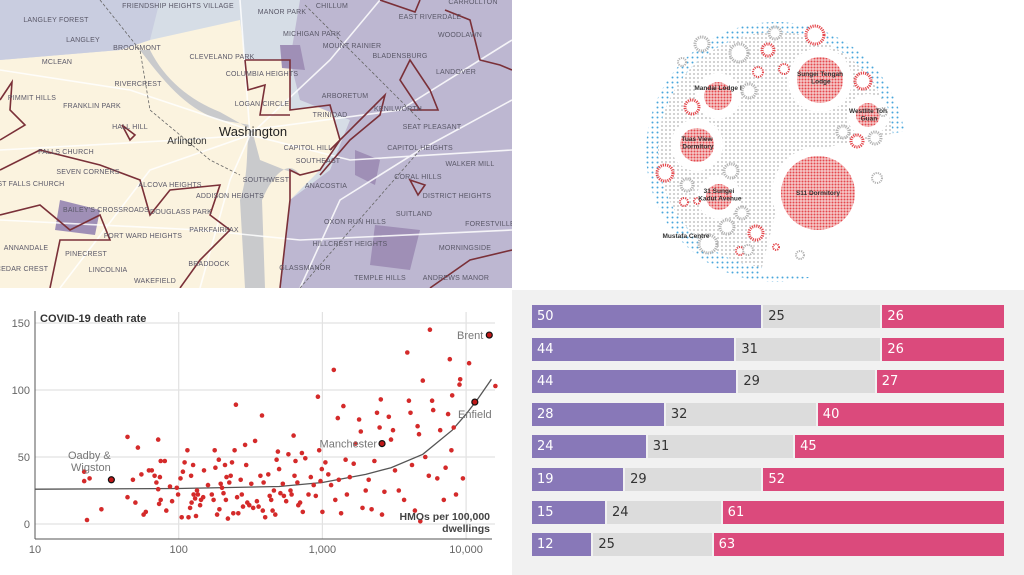  I want to click on bar-segment: 63, so click(858, 545).